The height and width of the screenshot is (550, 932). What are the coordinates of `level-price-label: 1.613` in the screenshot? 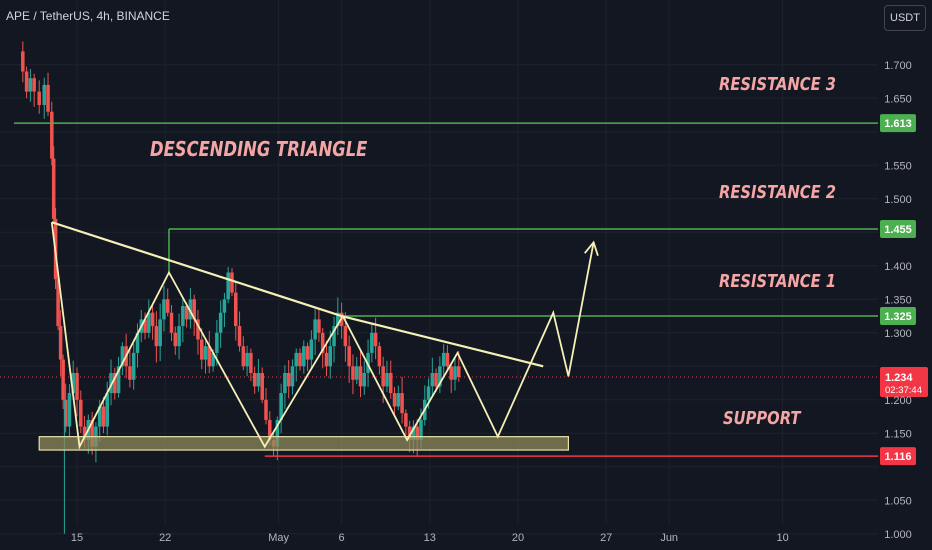 It's located at (898, 124).